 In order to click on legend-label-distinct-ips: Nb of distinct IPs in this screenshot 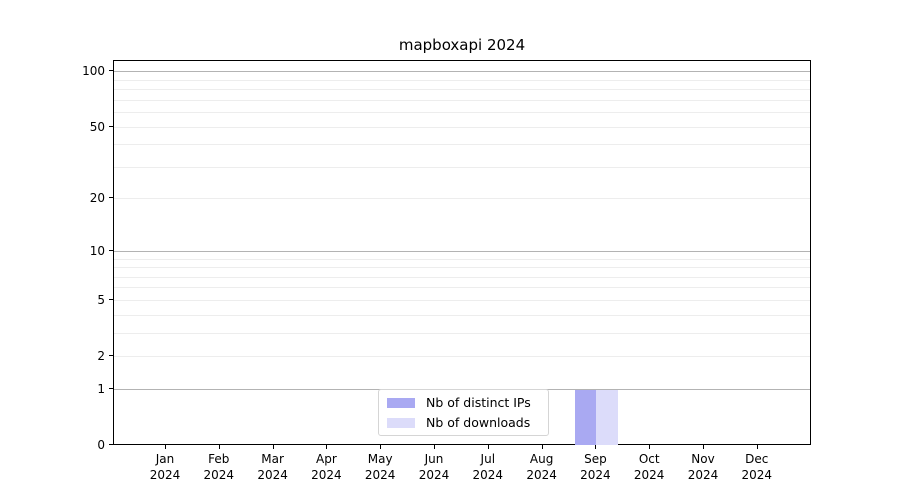, I will do `click(478, 402)`.